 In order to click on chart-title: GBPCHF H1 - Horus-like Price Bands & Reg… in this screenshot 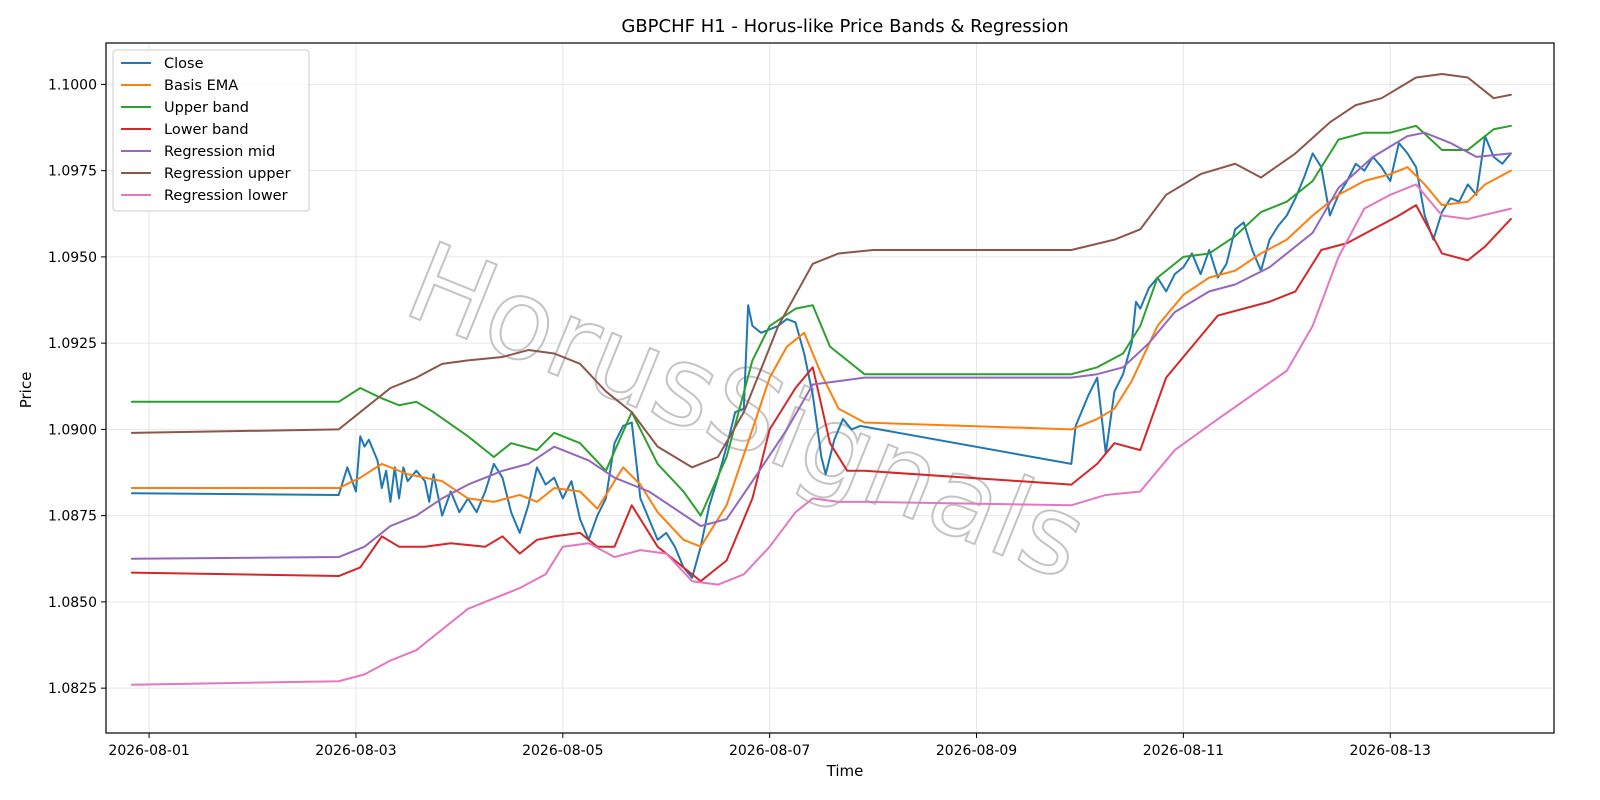, I will do `click(844, 26)`.